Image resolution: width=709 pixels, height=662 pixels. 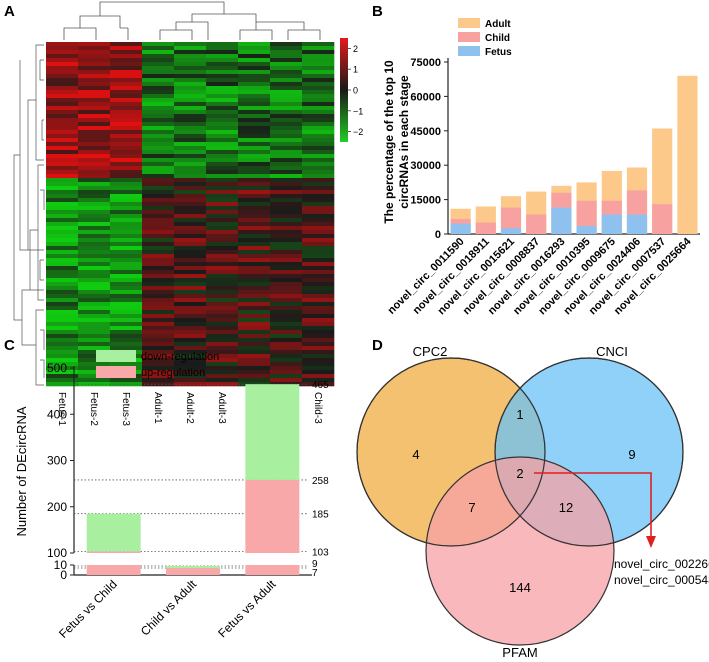 I want to click on chart-c-ytick: 400, so click(x=57, y=414).